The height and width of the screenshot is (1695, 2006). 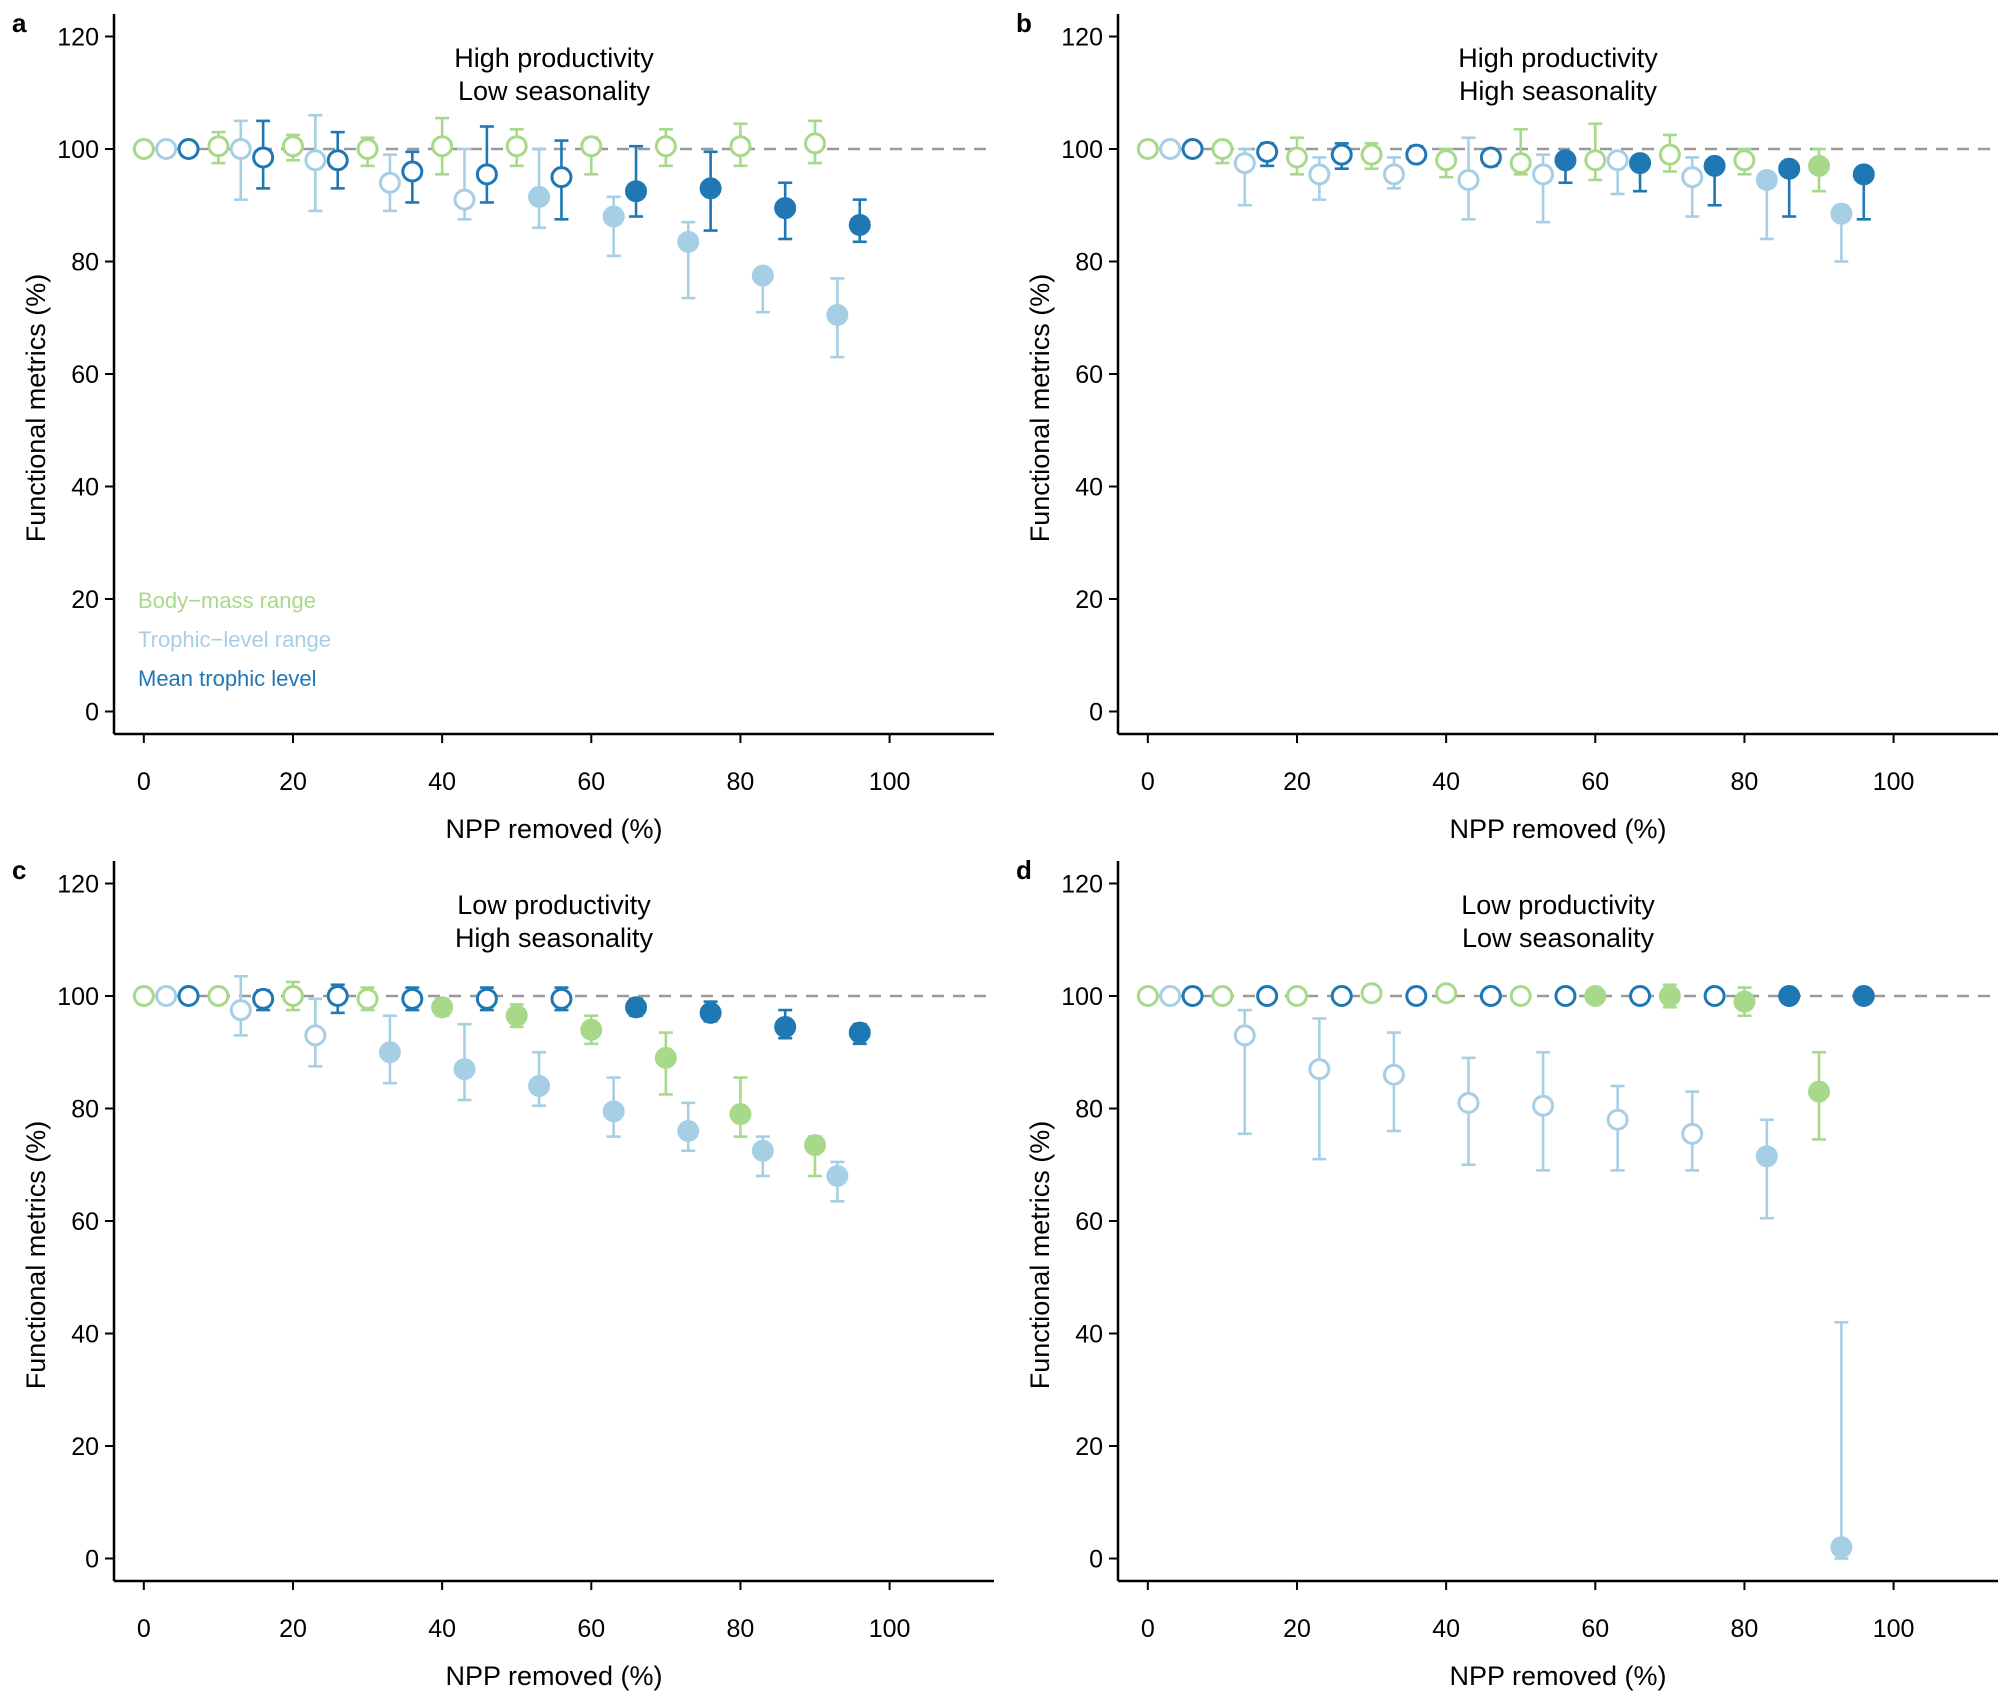 What do you see at coordinates (1558, 91) in the screenshot?
I see `panel-b-title-line2: High seasonality` at bounding box center [1558, 91].